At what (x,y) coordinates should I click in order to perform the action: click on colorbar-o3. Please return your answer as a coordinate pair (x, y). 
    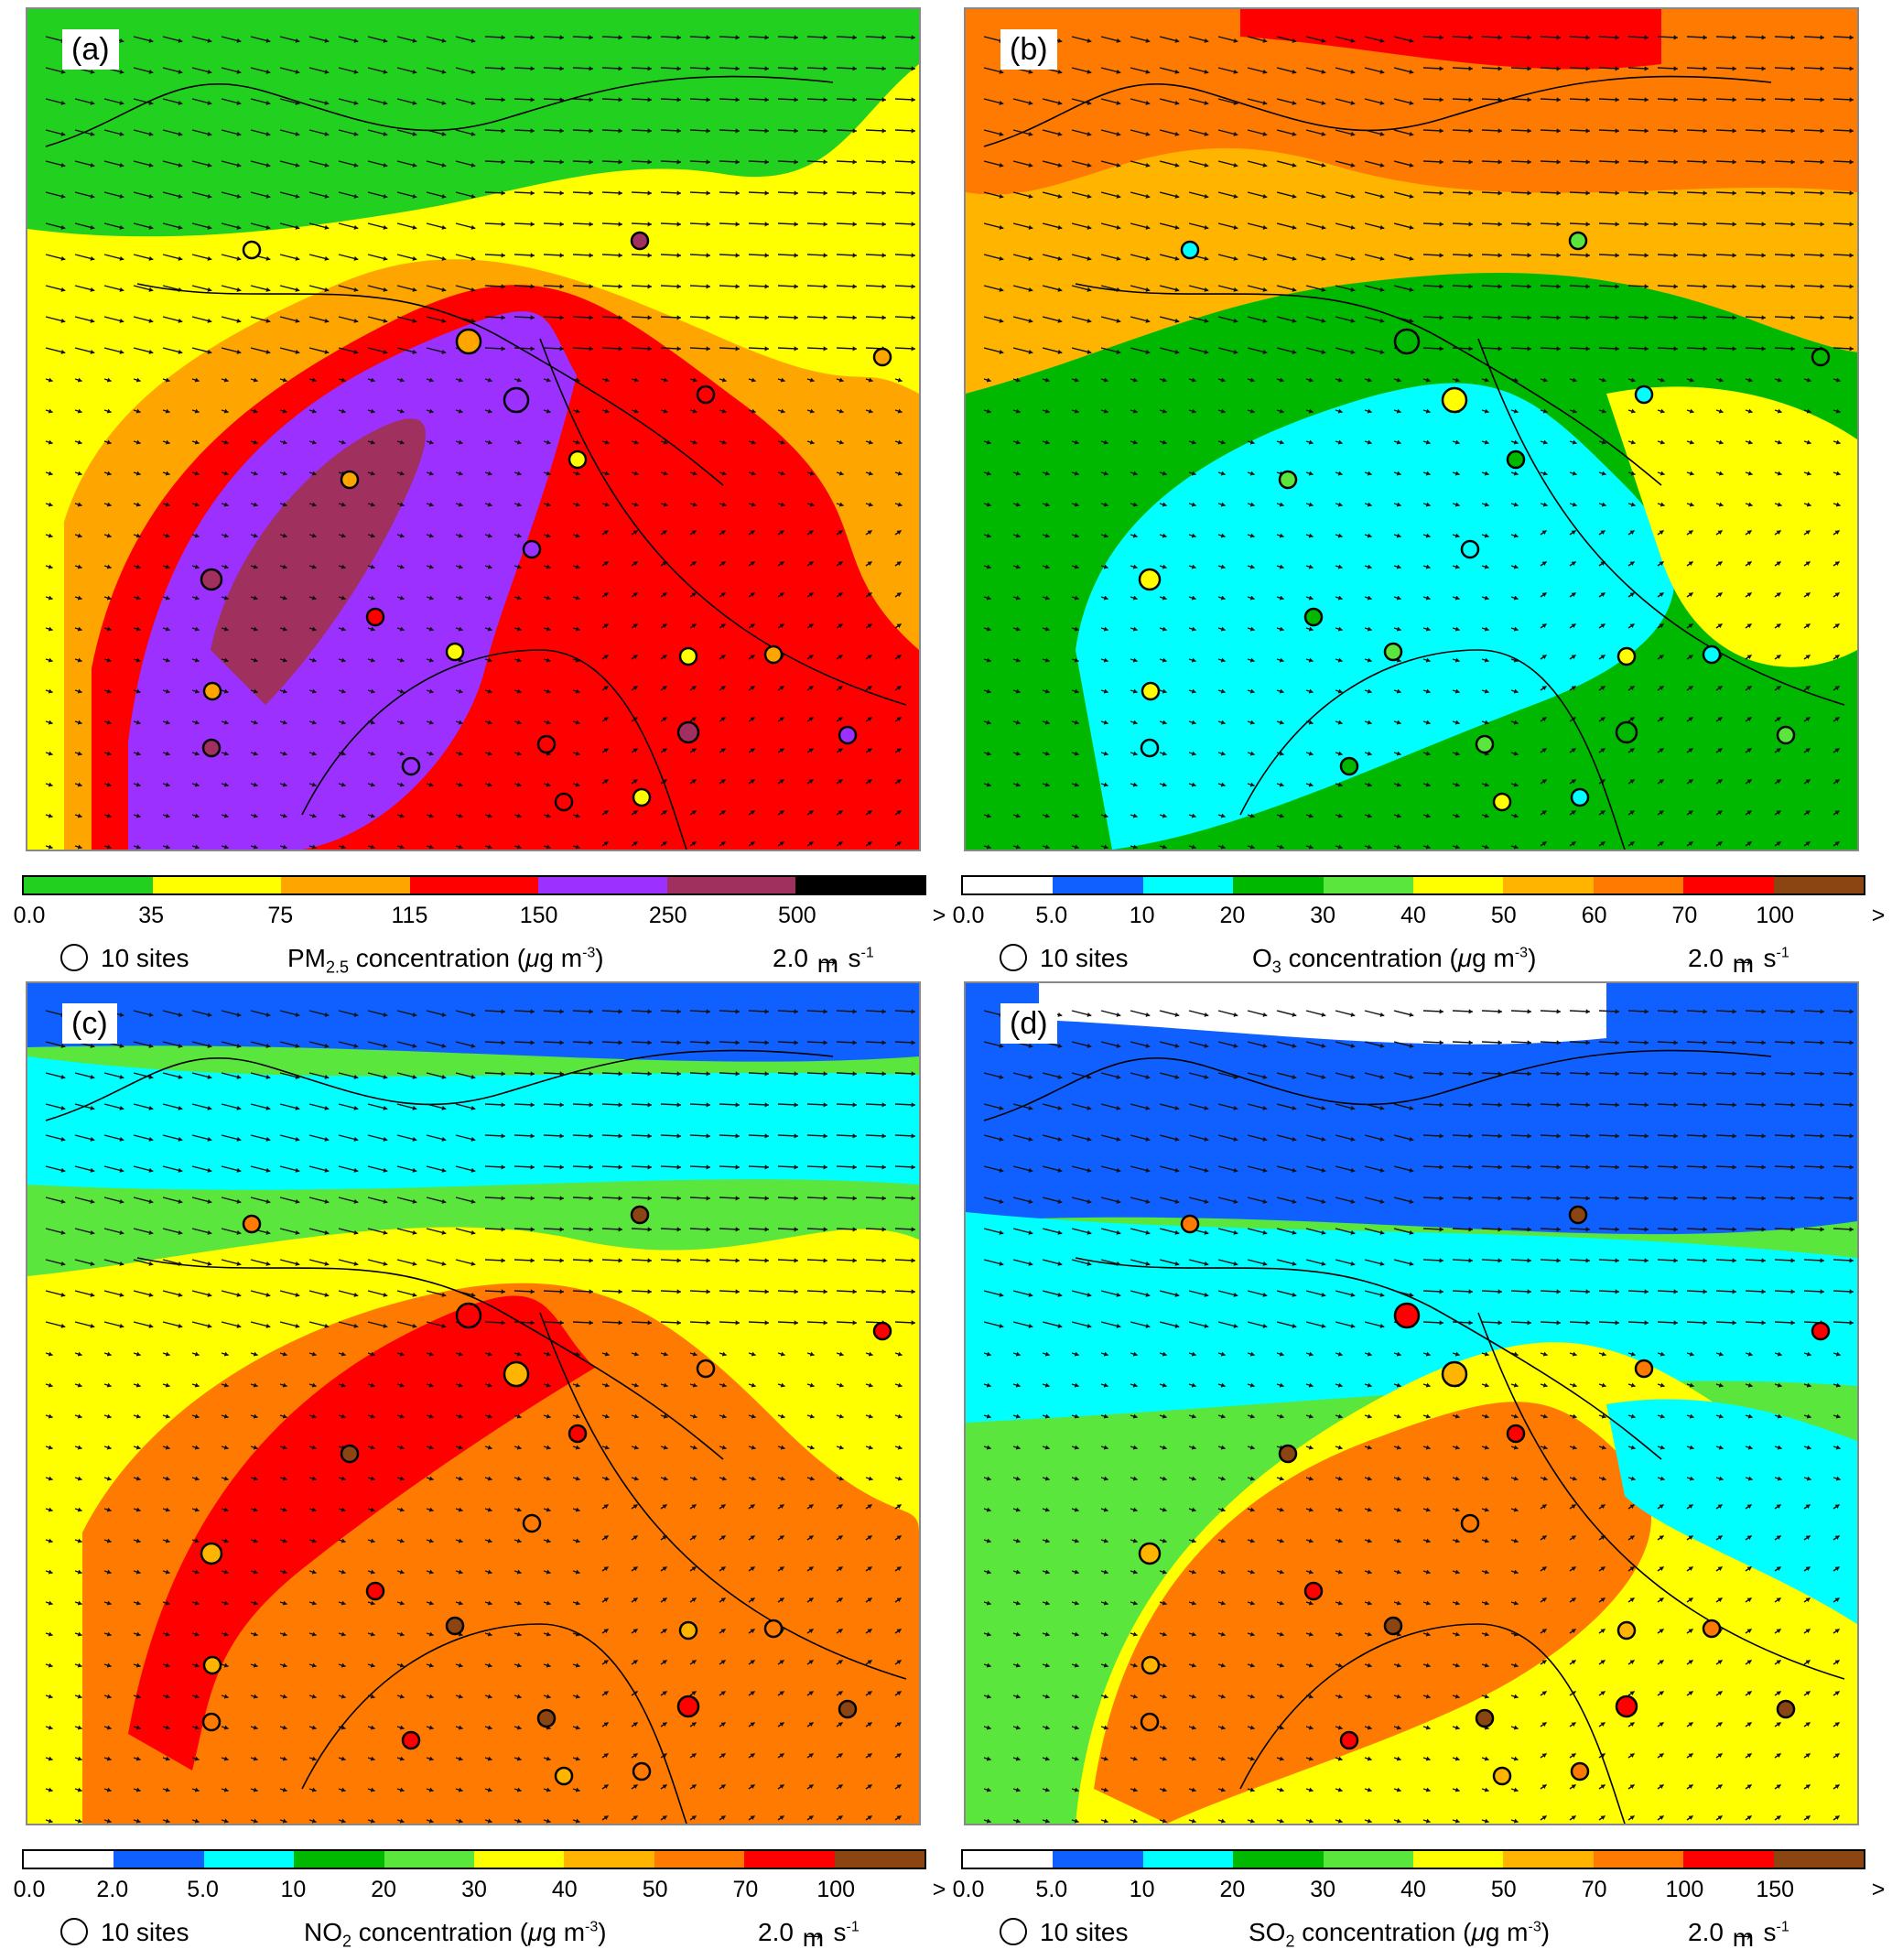
    Looking at the image, I should click on (1413, 885).